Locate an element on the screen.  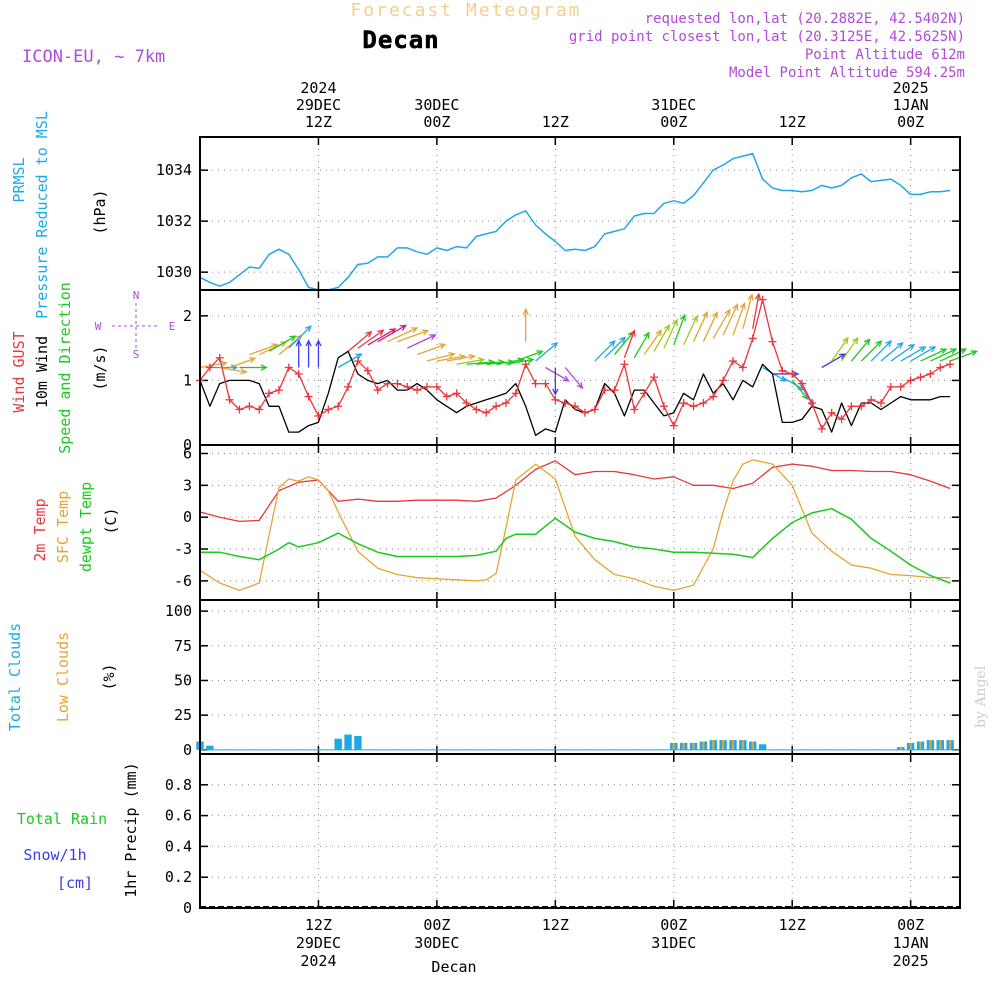
wind-units: (m/s) is located at coordinates (100, 367).